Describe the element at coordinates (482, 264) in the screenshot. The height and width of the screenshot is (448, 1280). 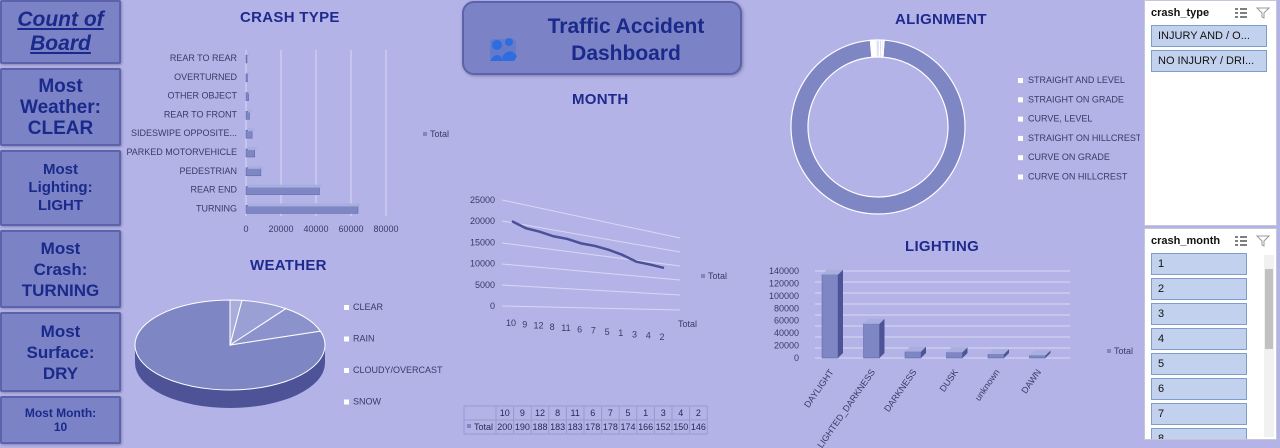
I see `month-y-tick: 10000` at that location.